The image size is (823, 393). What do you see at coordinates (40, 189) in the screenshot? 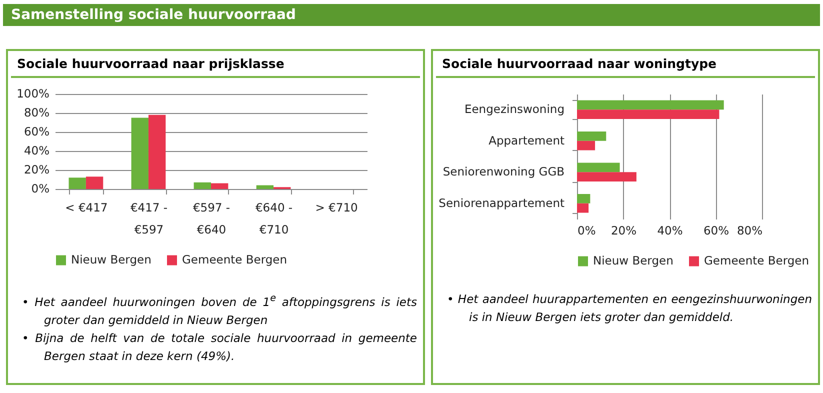
I see `y-tick-label: 0%` at bounding box center [40, 189].